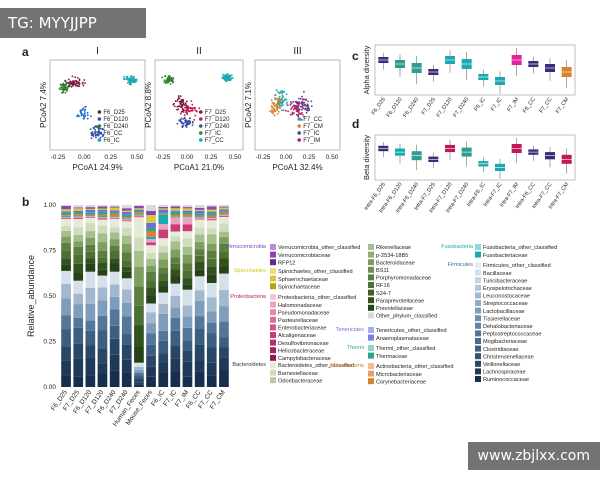  Describe the element at coordinates (114, 113) in the screenshot. I see `pcoa-legend-label: F6_D25` at that location.